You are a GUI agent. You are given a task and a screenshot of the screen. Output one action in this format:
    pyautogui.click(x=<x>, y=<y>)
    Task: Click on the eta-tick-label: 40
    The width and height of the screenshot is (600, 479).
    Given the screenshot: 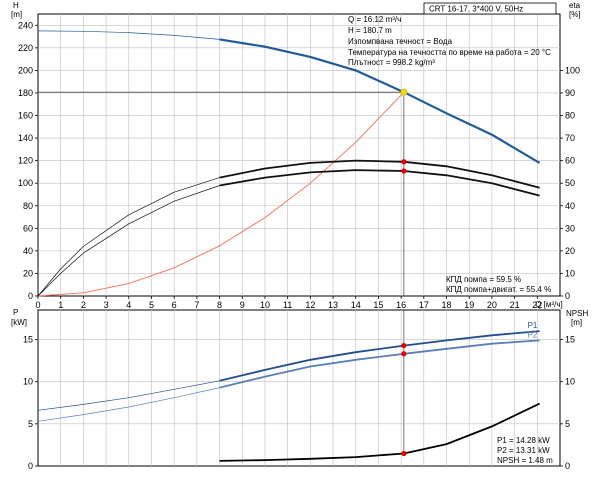 What is the action you would take?
    pyautogui.click(x=570, y=206)
    